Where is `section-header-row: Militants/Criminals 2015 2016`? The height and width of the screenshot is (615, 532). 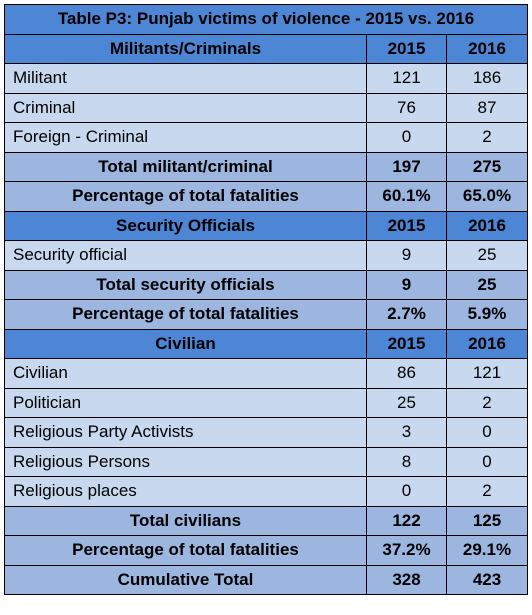 section-header-row: Militants/Criminals 2015 2016 is located at coordinates (266, 48).